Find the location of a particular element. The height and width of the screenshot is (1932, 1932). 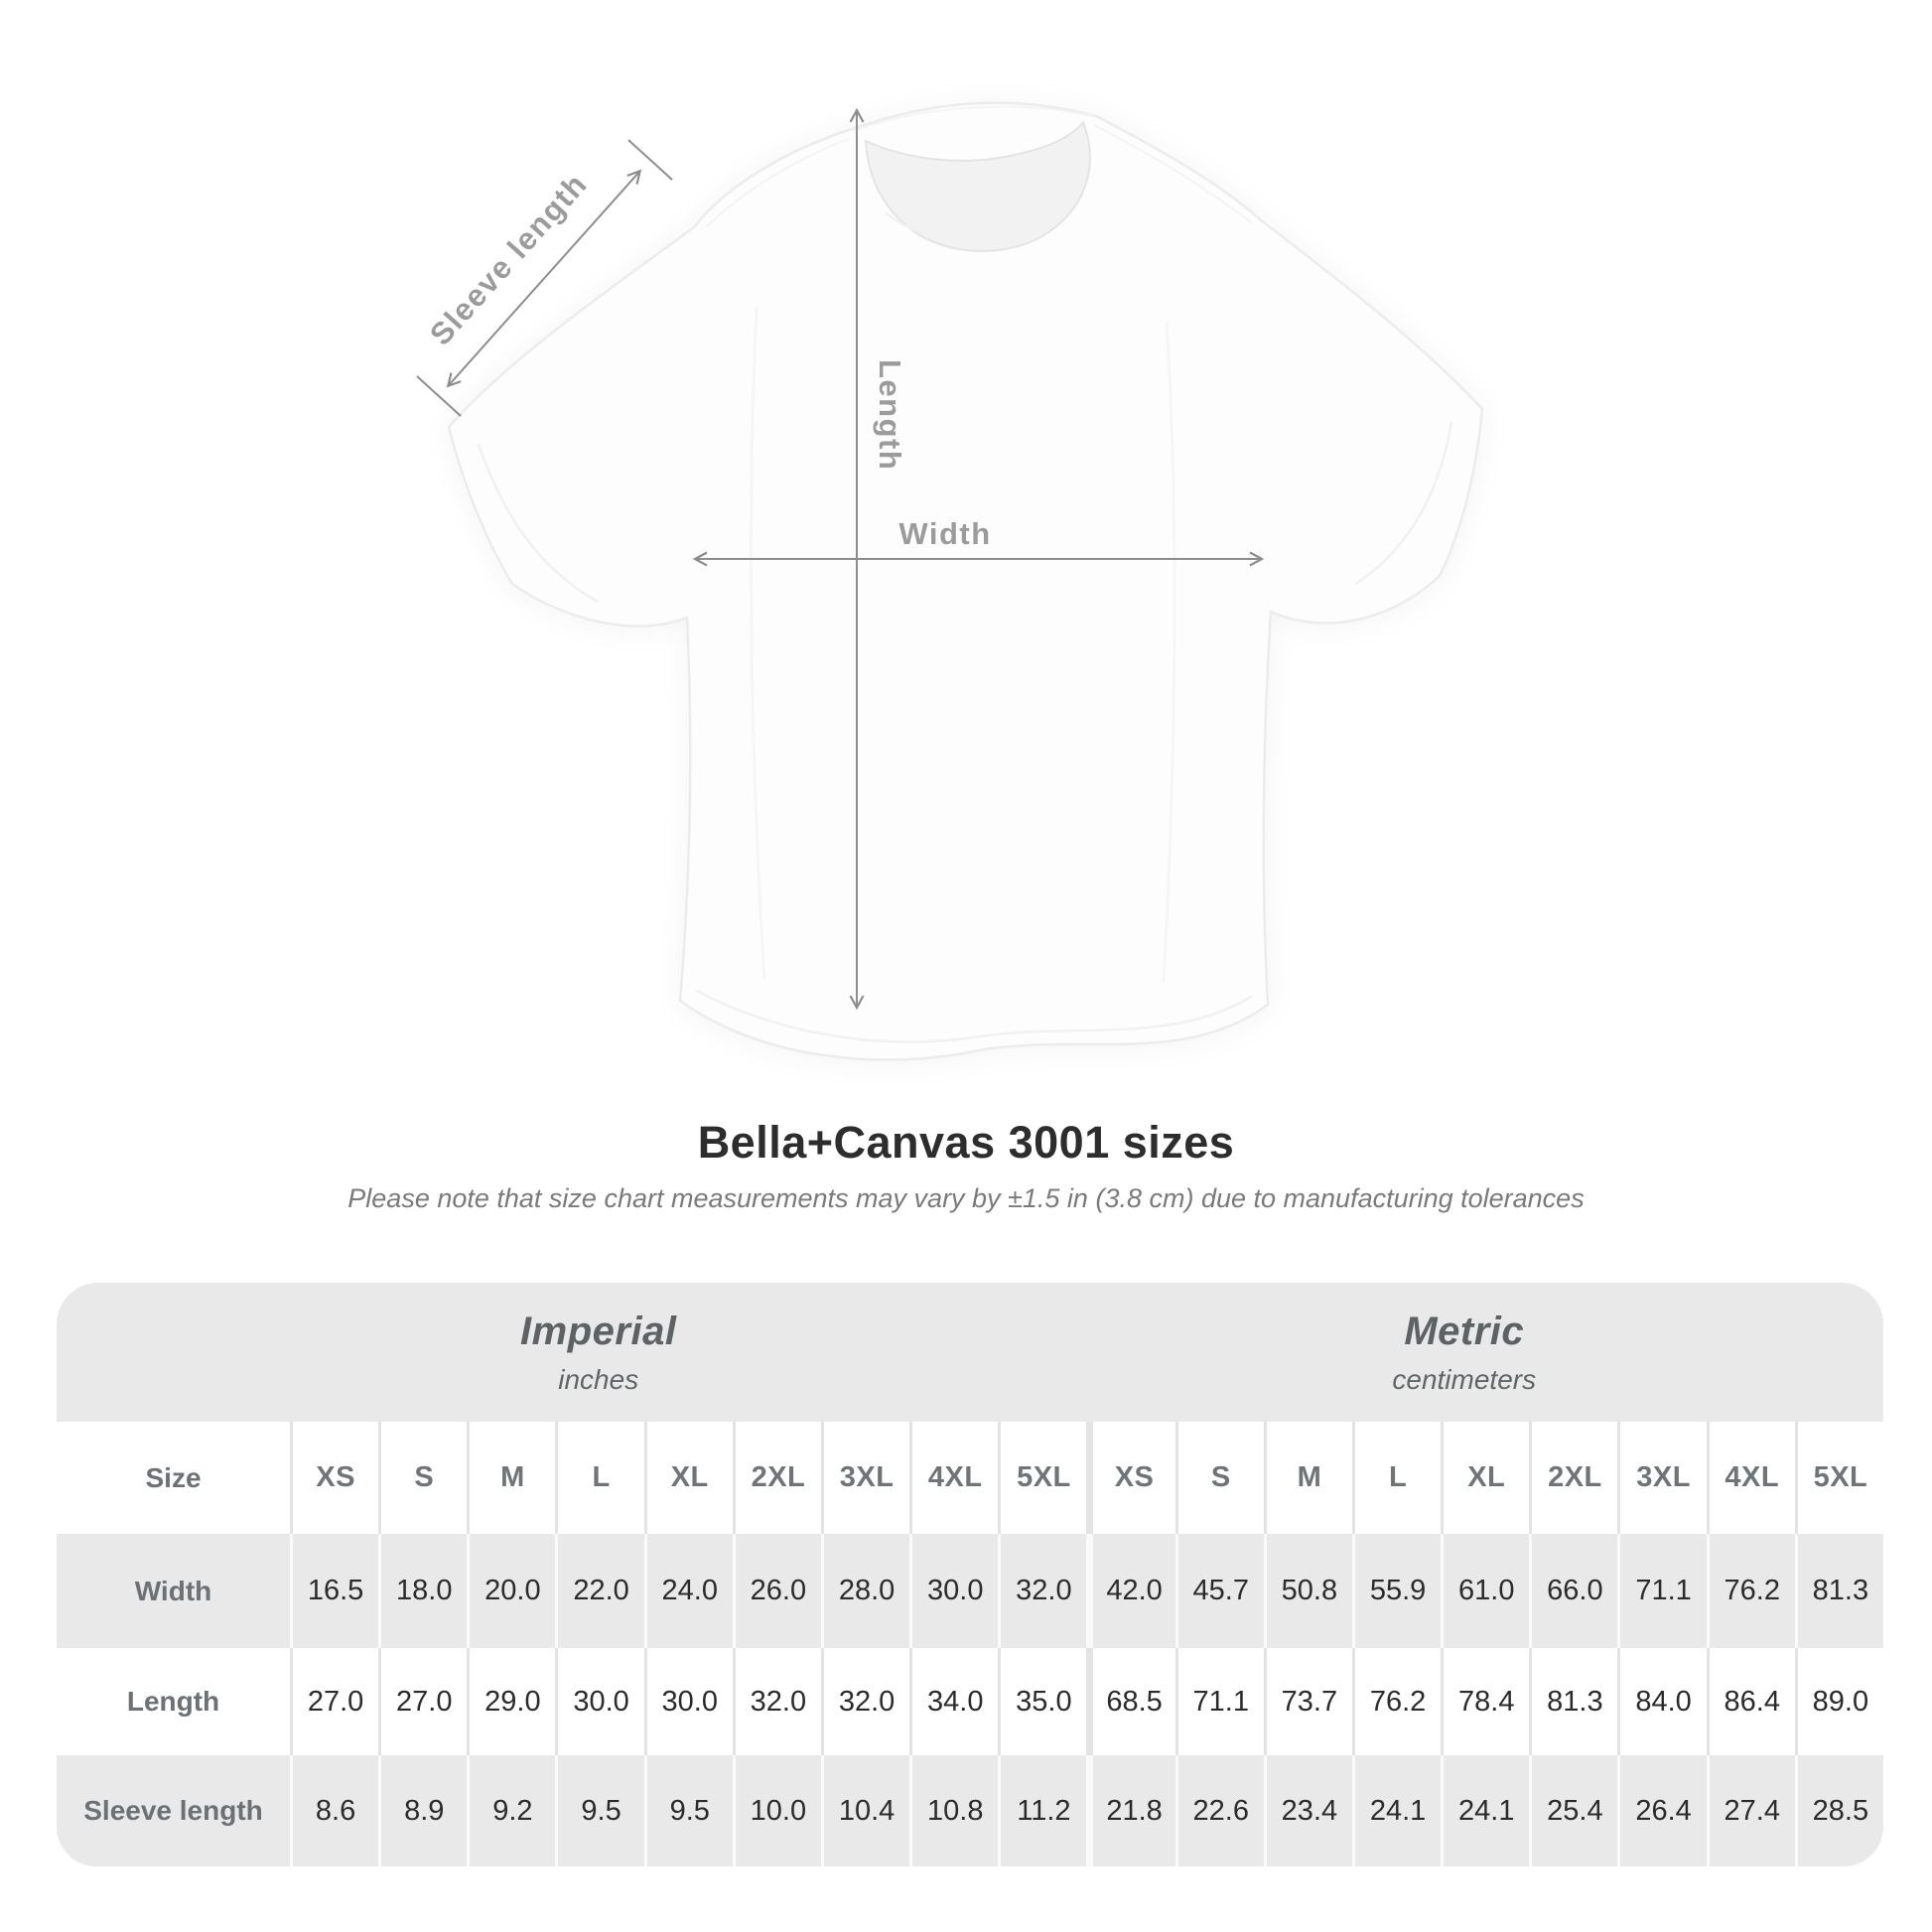

value-cell: 61.0 is located at coordinates (1486, 1591).